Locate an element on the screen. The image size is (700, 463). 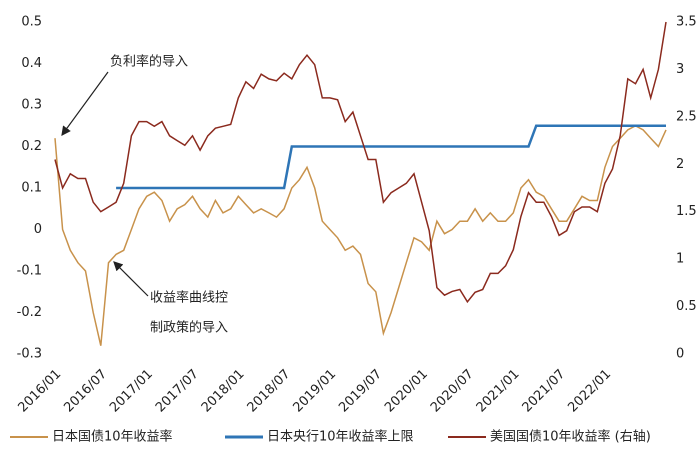
legend-label: 日本央行10年收益率上限 is located at coordinates (340, 437).